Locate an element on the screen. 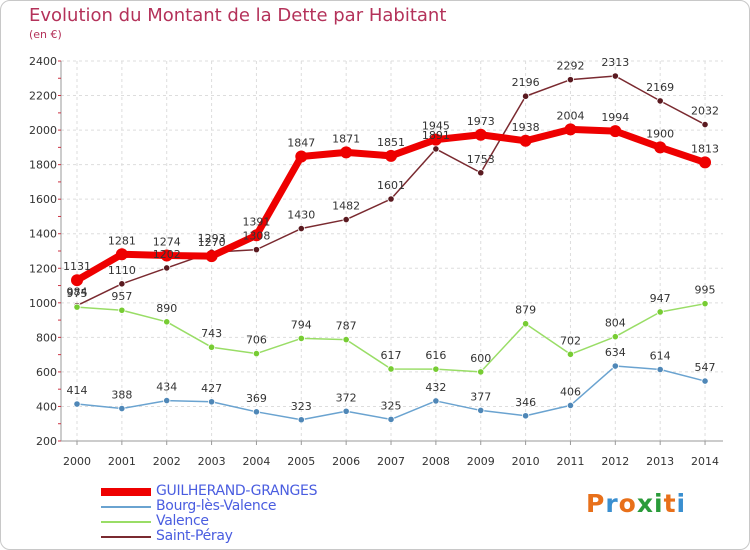  data-label: 634 is located at coordinates (615, 352).